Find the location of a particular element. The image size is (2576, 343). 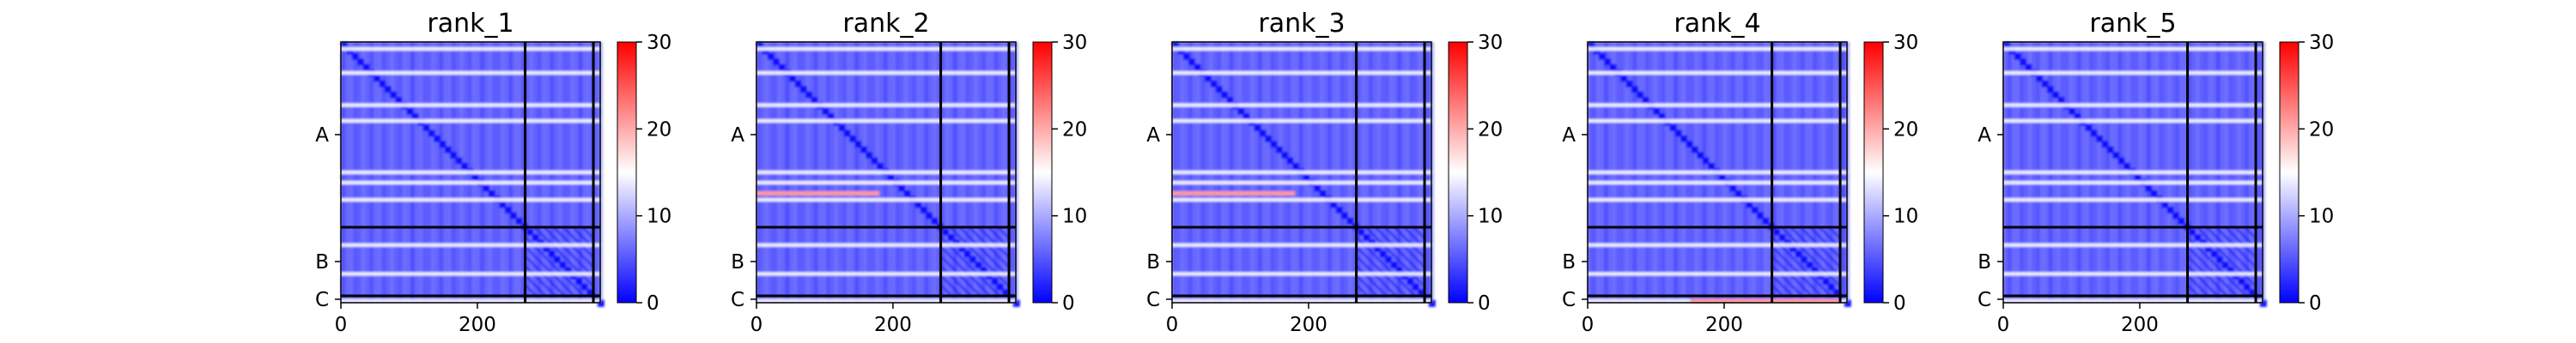

colorbar-tick-label: 20 is located at coordinates (1906, 129).